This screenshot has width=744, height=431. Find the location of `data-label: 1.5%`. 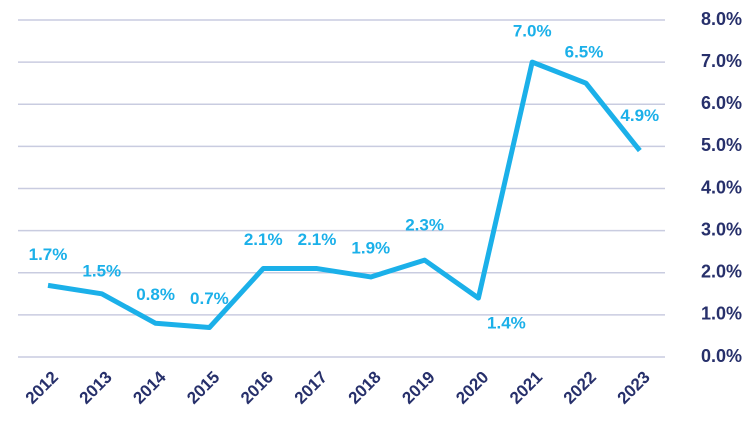

data-label: 1.5% is located at coordinates (101, 270).